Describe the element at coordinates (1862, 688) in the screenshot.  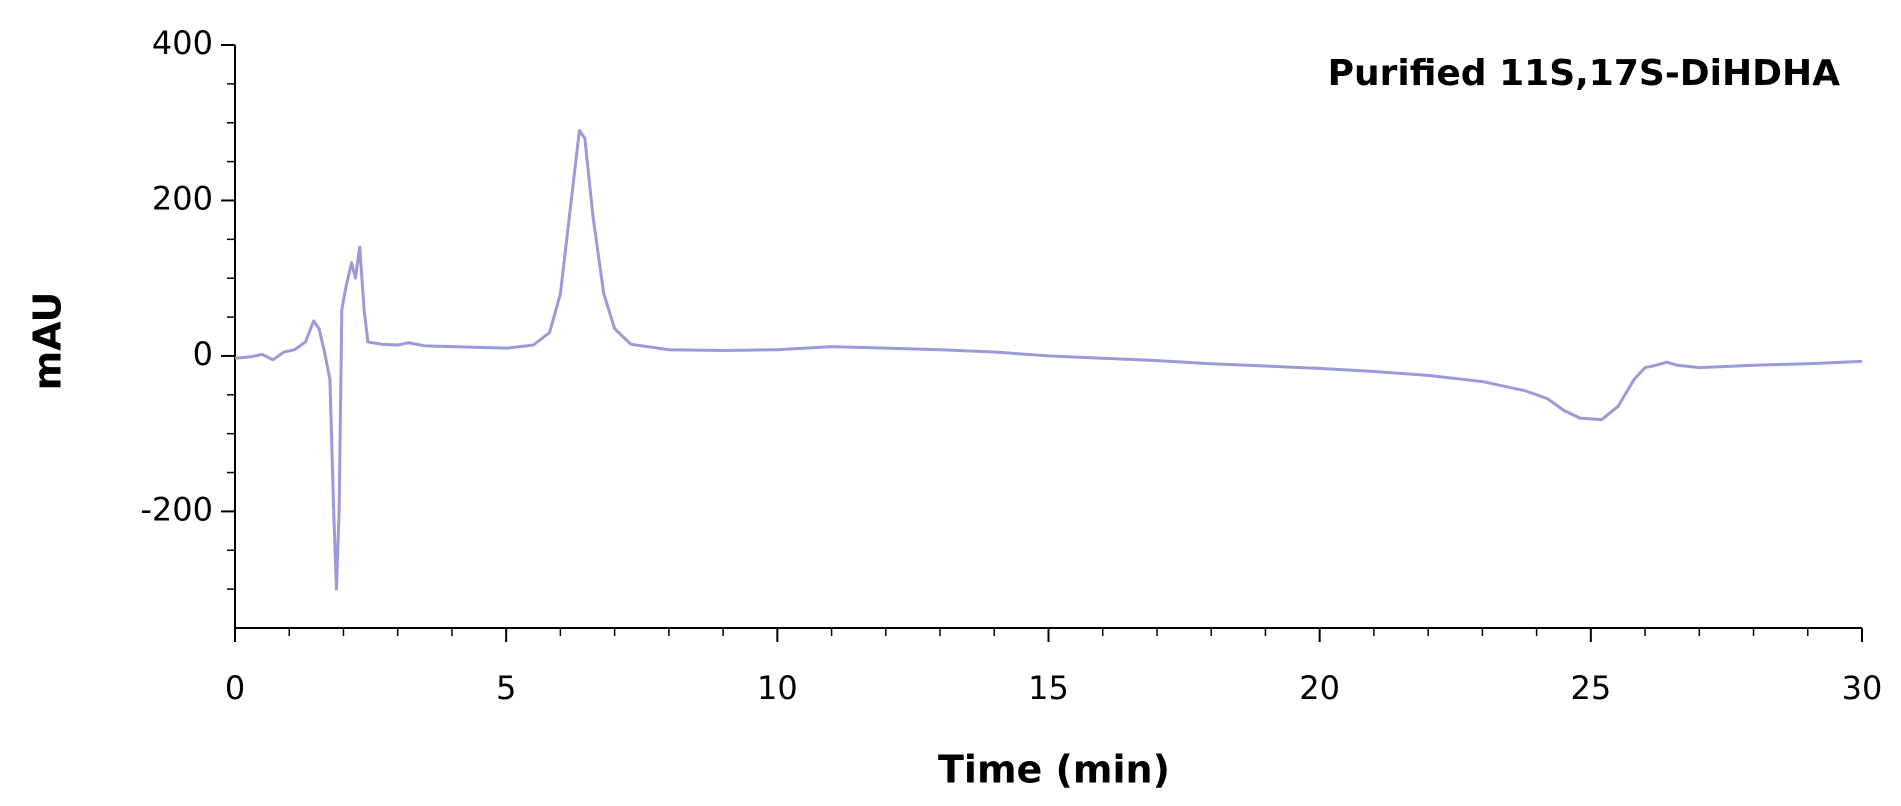
I see `x-tick-label: 30` at that location.